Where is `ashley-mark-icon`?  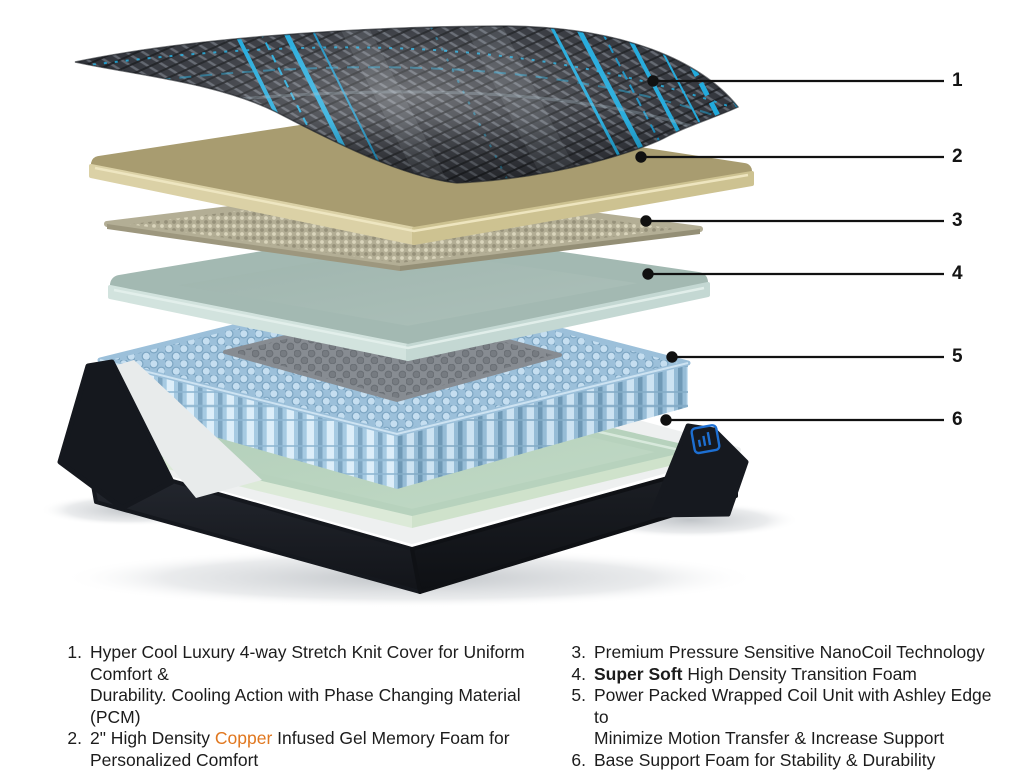
ashley-mark-icon is located at coordinates (705, 439).